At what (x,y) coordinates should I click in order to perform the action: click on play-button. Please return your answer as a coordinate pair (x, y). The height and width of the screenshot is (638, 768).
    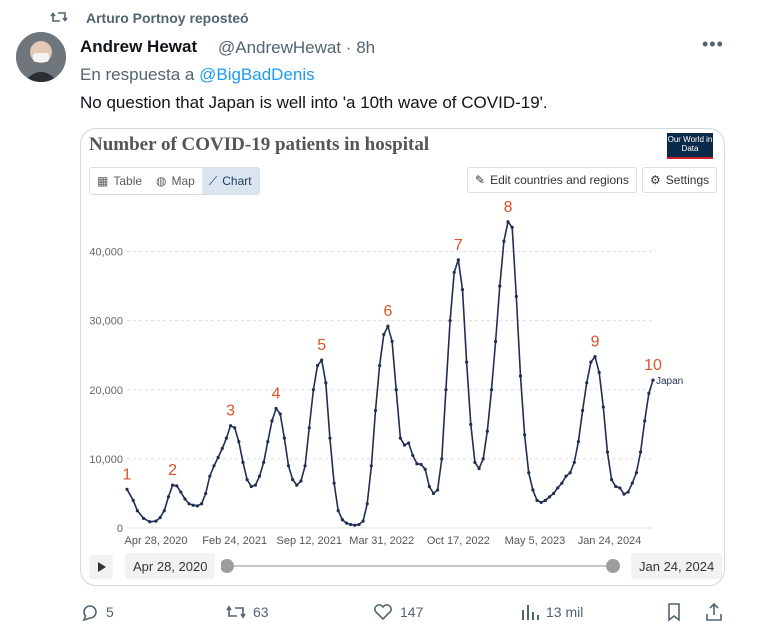
    Looking at the image, I should click on (101, 567).